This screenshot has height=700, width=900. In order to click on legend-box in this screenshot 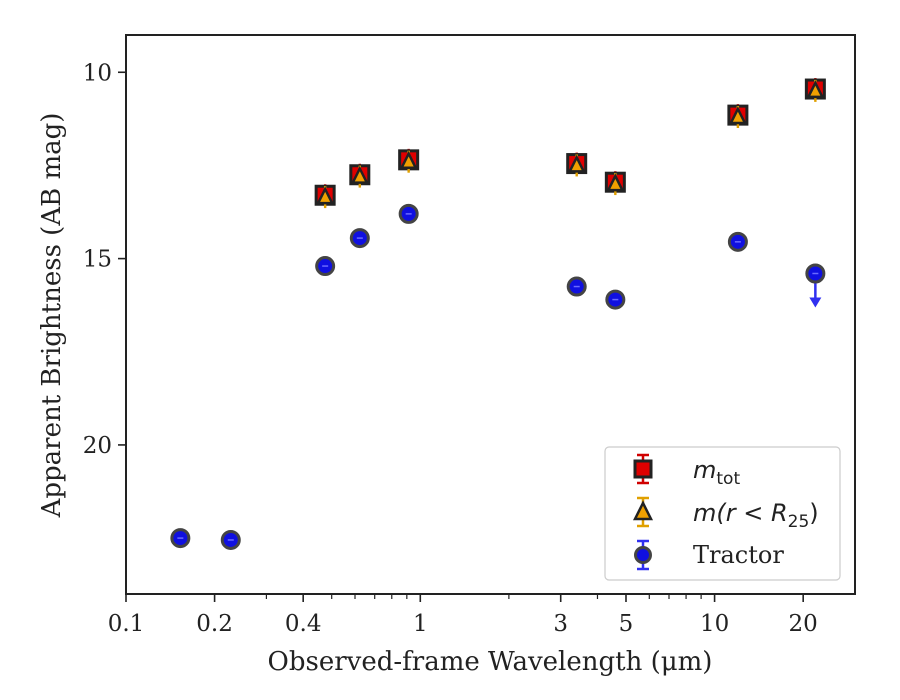, I will do `click(722, 513)`.